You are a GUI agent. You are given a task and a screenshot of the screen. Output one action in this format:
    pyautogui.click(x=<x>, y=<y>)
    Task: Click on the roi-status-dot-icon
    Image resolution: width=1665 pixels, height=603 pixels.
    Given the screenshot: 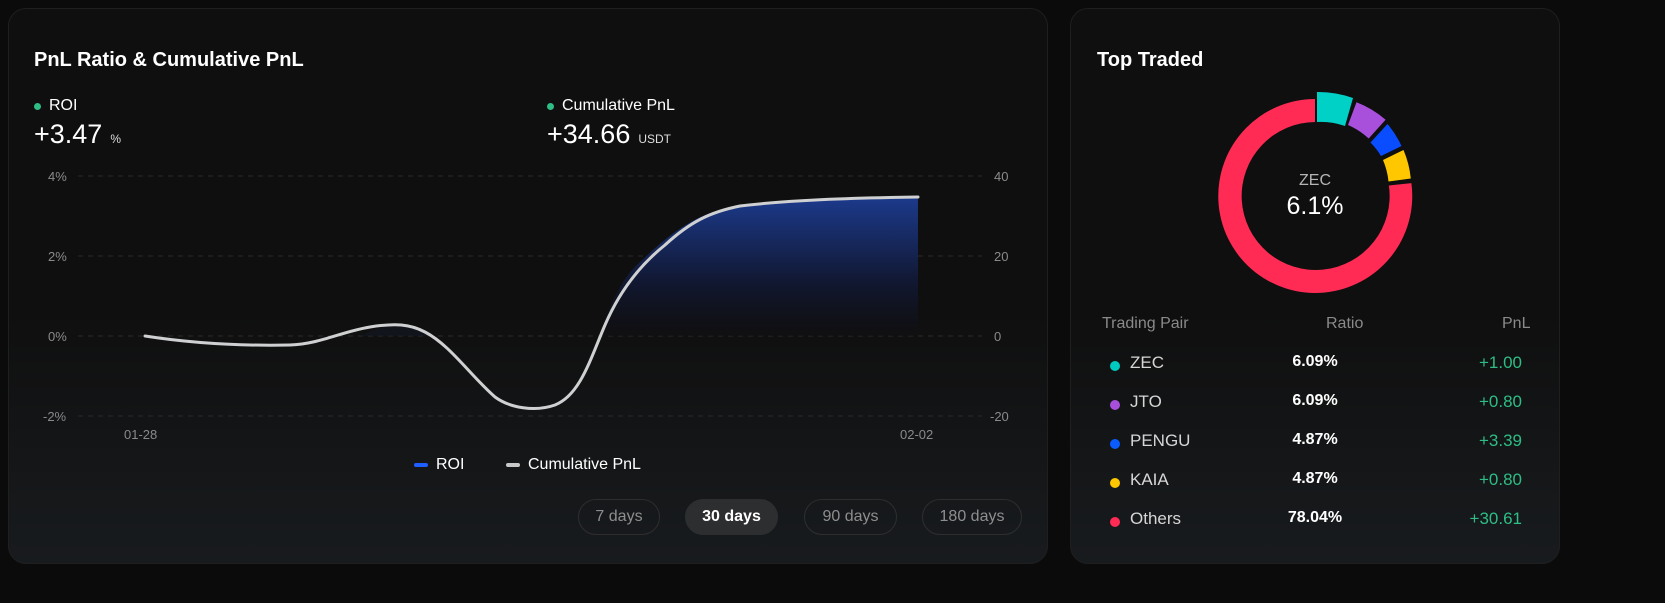 What is the action you would take?
    pyautogui.click(x=37, y=106)
    